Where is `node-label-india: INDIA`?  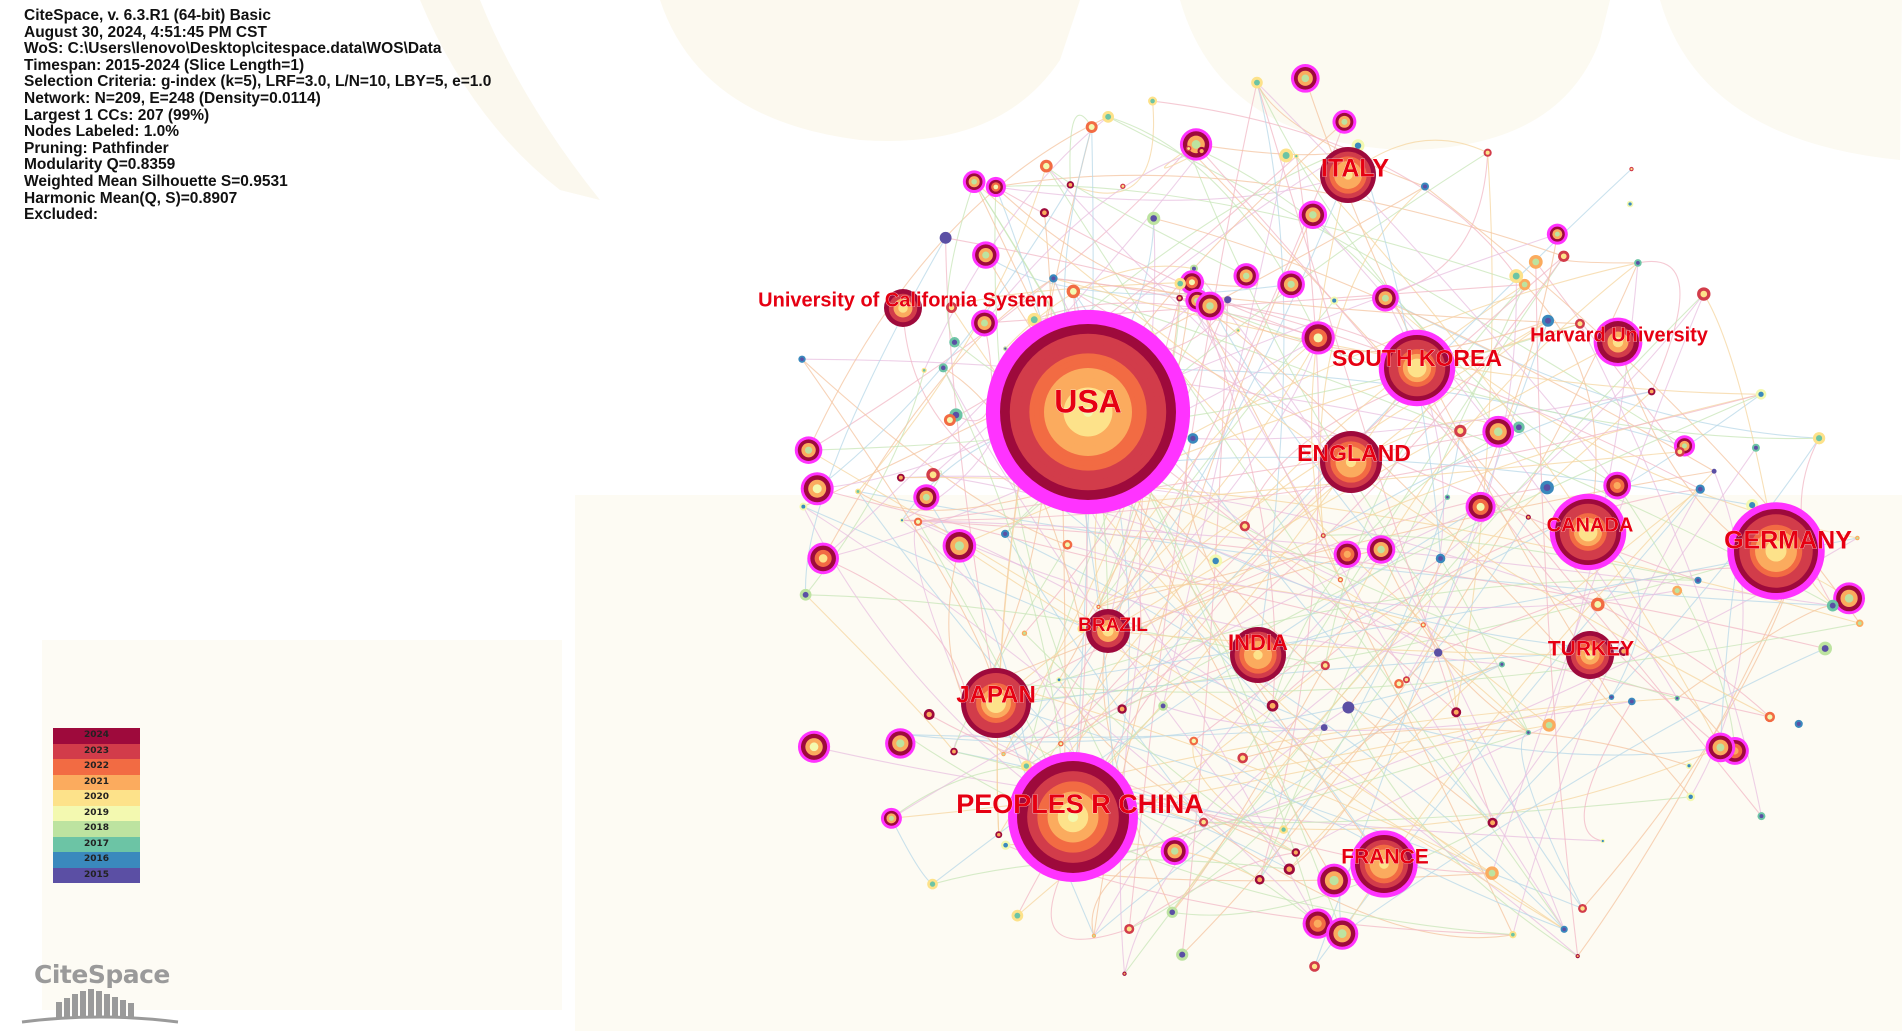 node-label-india: INDIA is located at coordinates (1258, 642).